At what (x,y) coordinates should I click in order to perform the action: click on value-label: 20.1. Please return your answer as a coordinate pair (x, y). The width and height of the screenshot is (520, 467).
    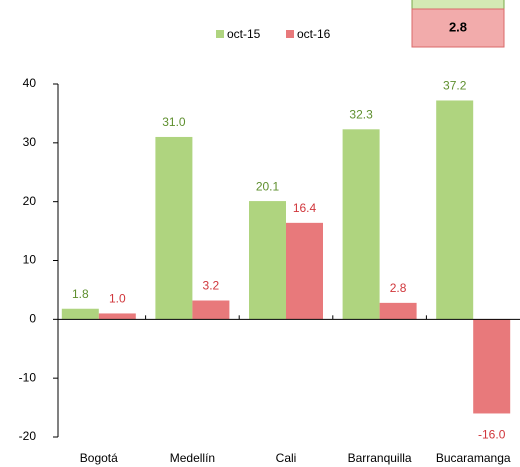
    Looking at the image, I should click on (268, 186).